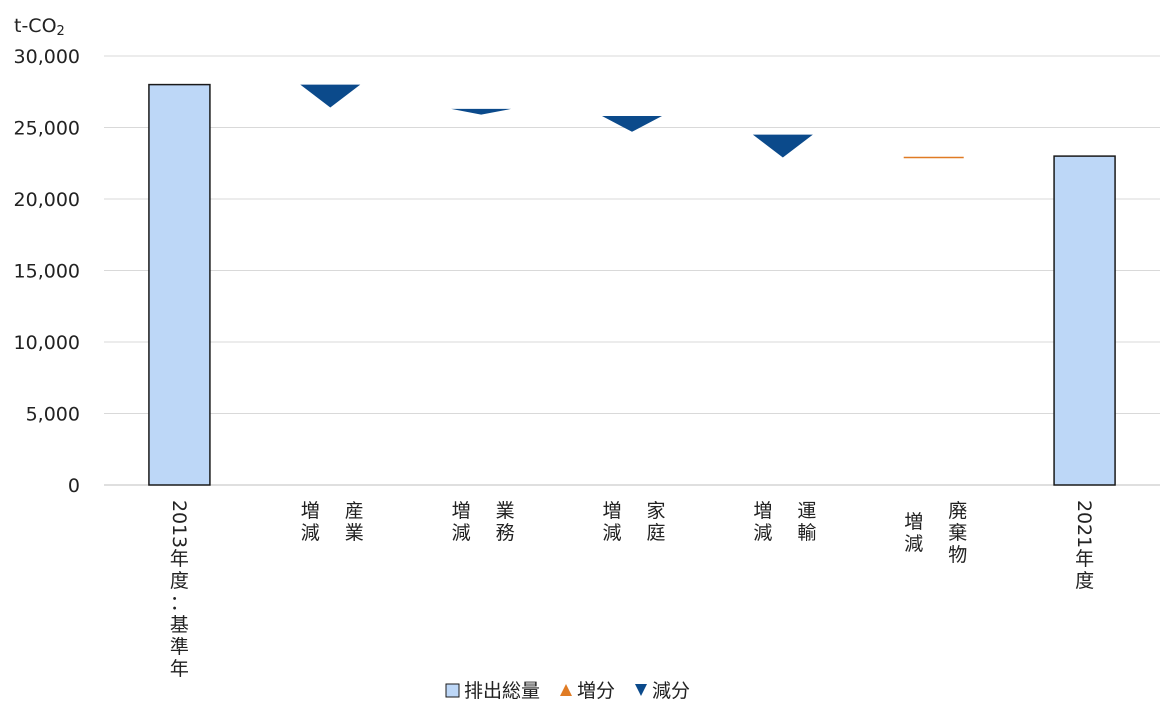  What do you see at coordinates (74, 486) in the screenshot?
I see `y-tick-label: 0` at bounding box center [74, 486].